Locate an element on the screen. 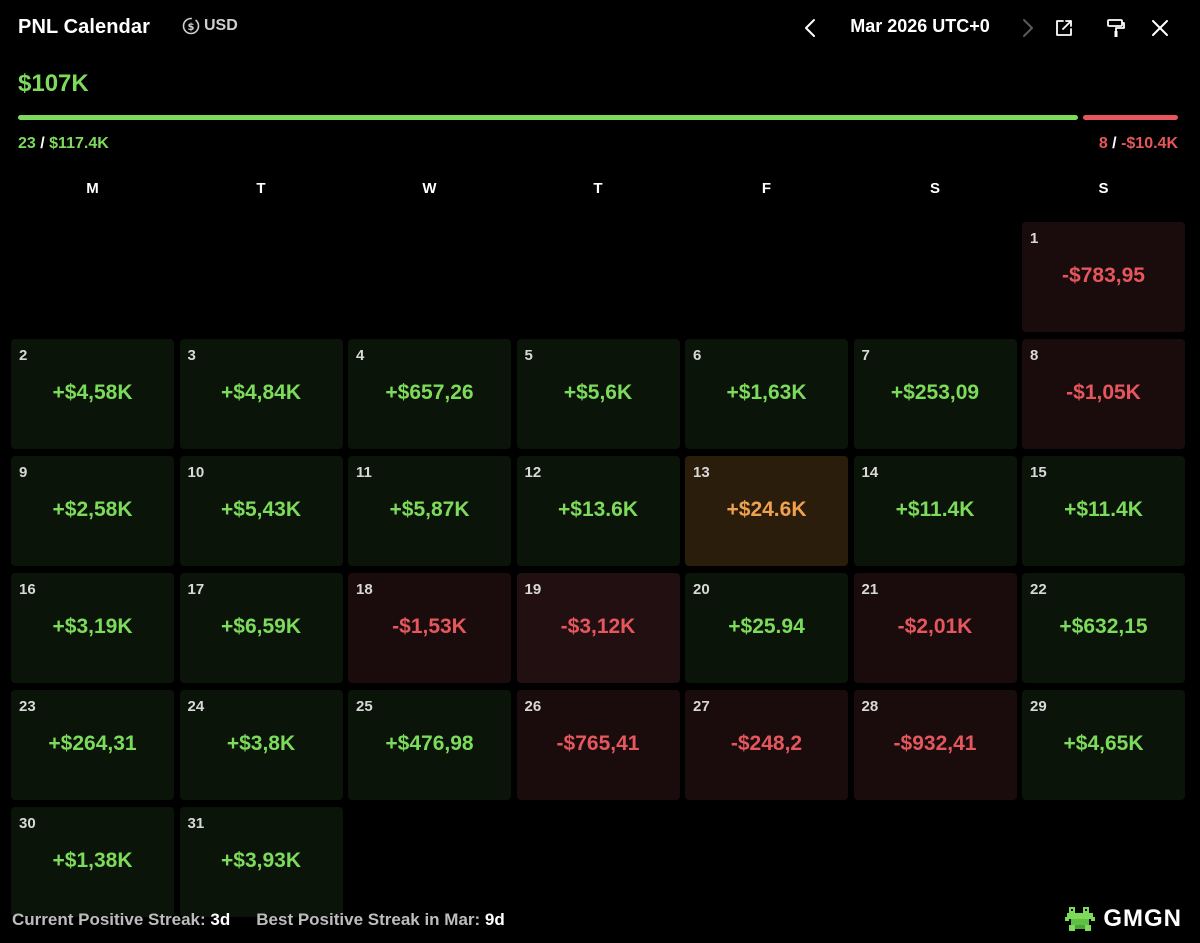 The height and width of the screenshot is (943, 1200). negative-summary: 8 / -$10.4K is located at coordinates (1138, 144).